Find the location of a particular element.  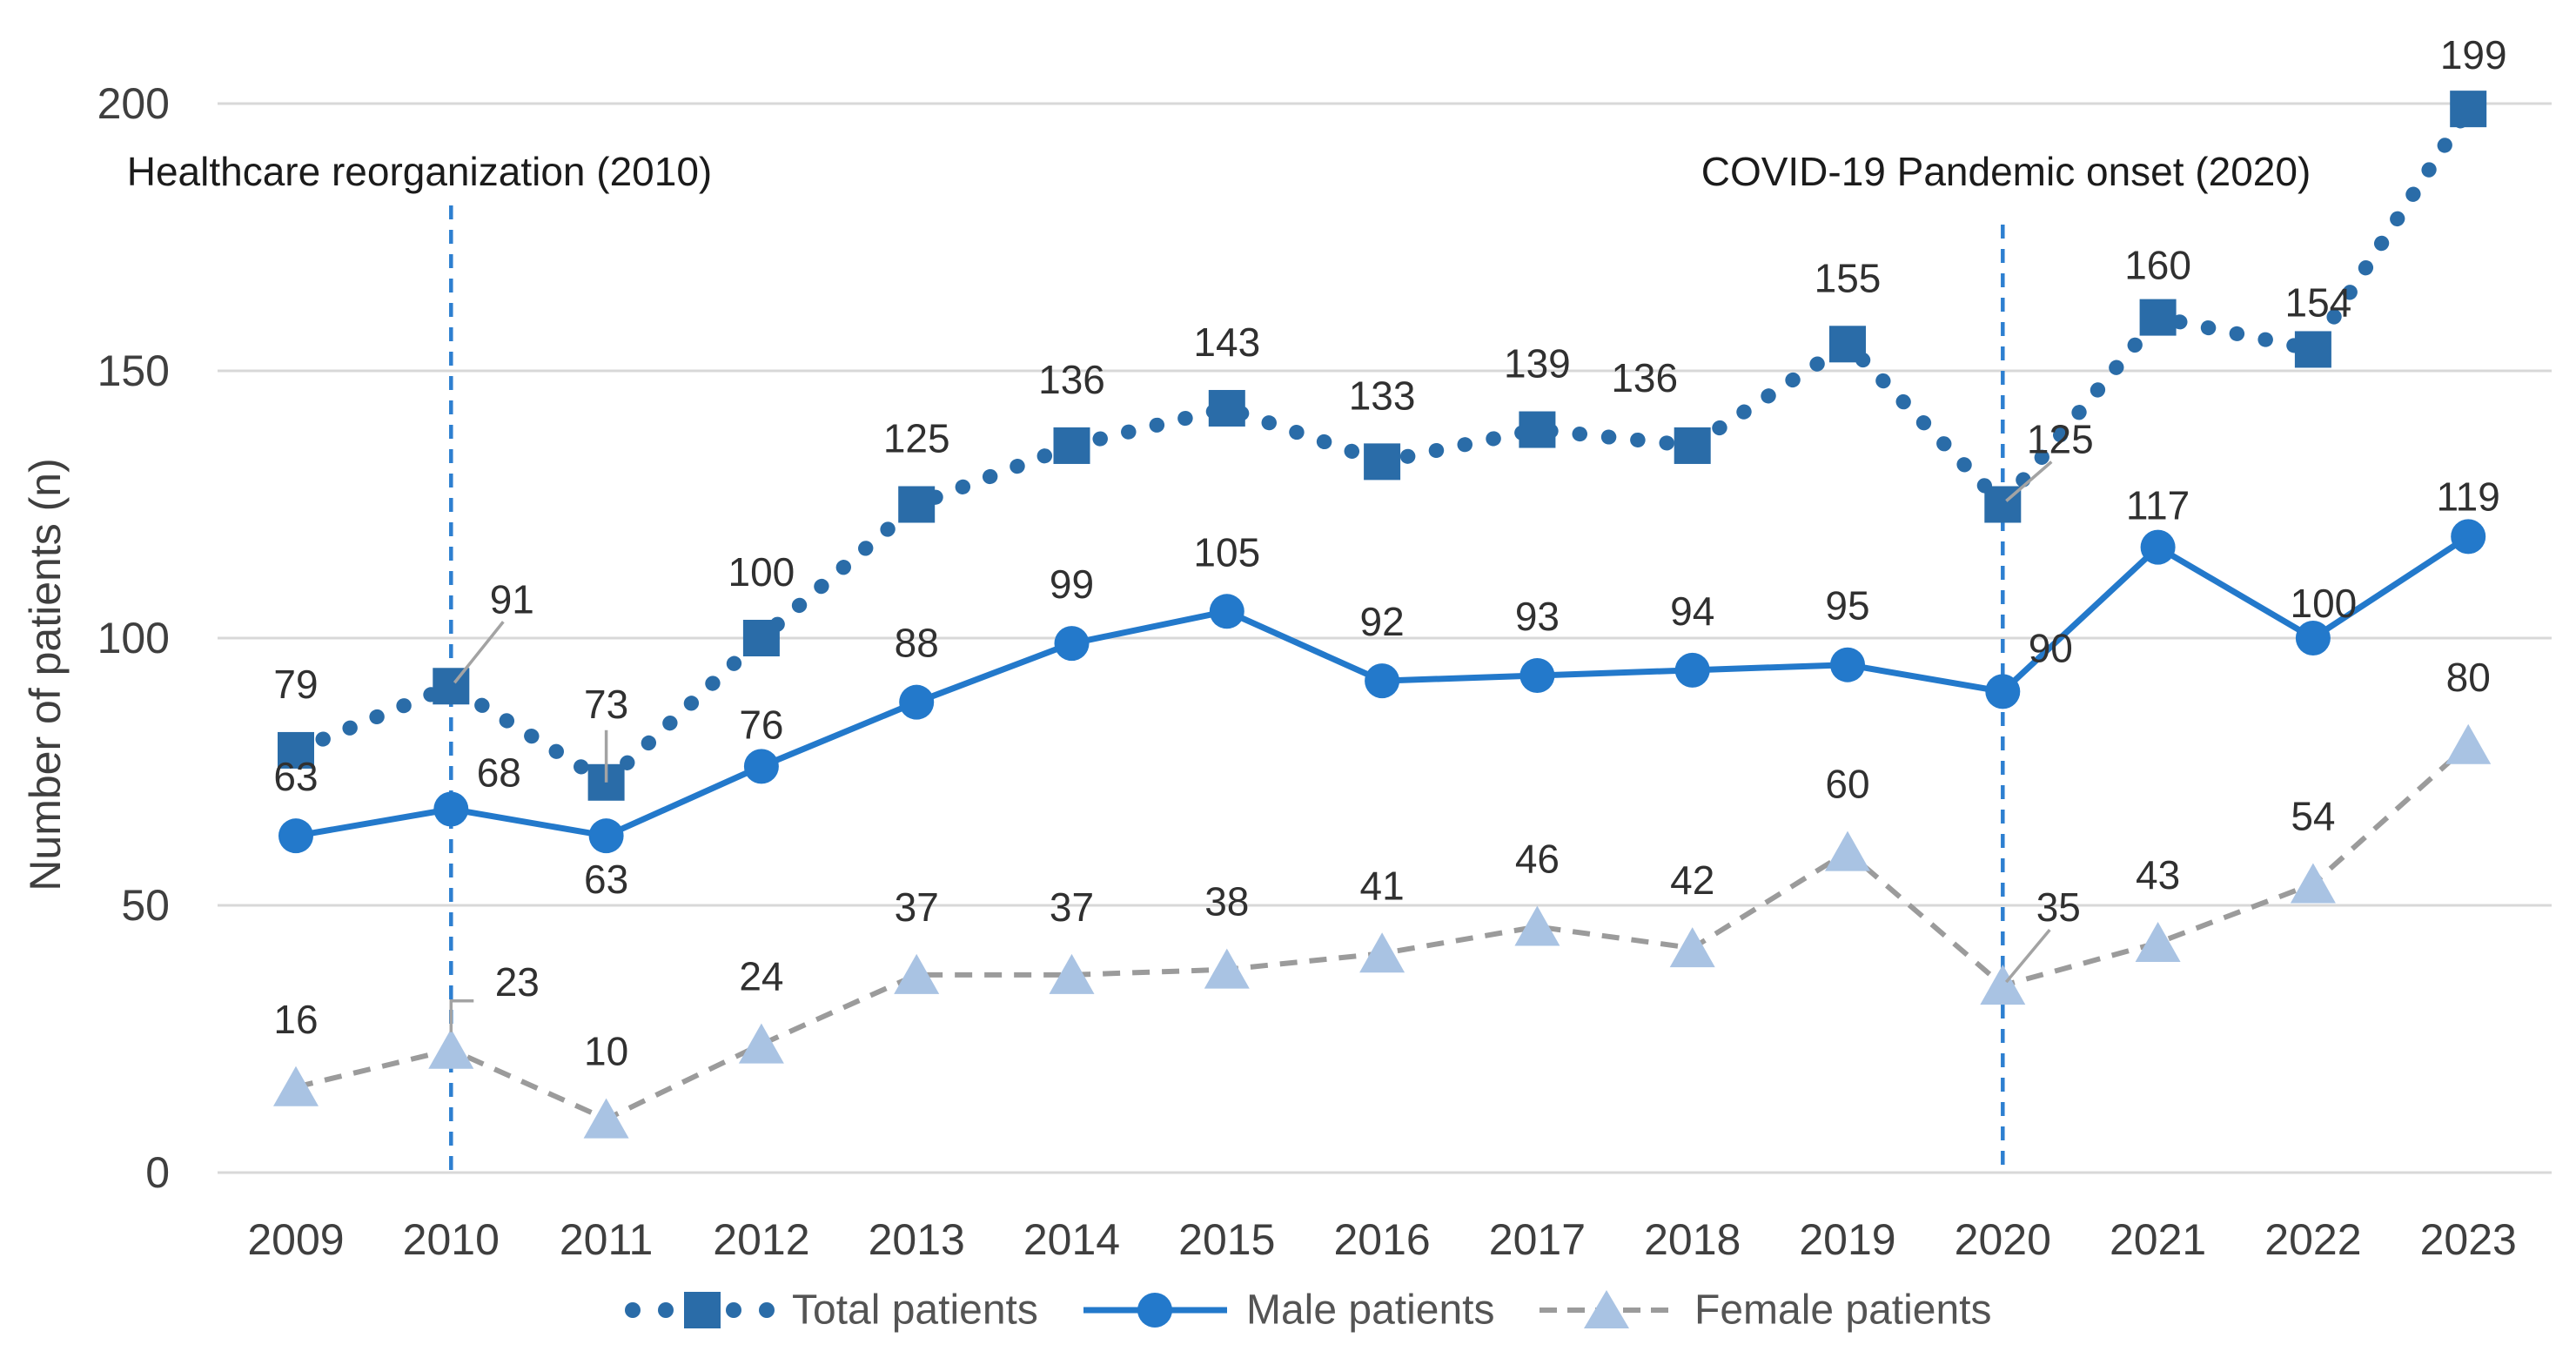

x-tick-label: 2014 is located at coordinates (1071, 1239).